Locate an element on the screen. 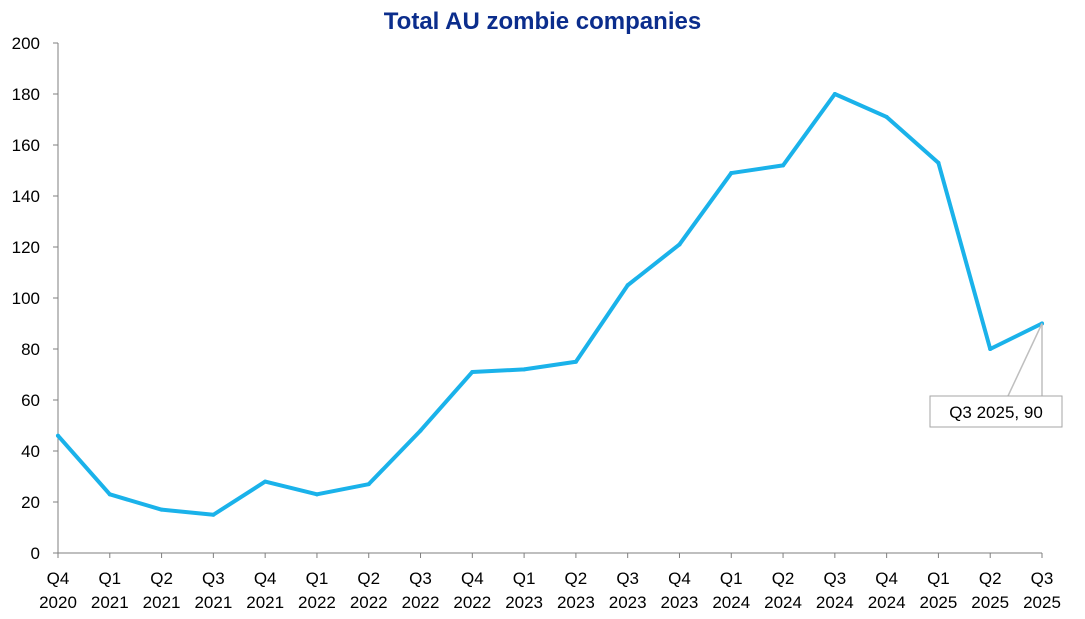  y-tick-label: 200 is located at coordinates (26, 43).